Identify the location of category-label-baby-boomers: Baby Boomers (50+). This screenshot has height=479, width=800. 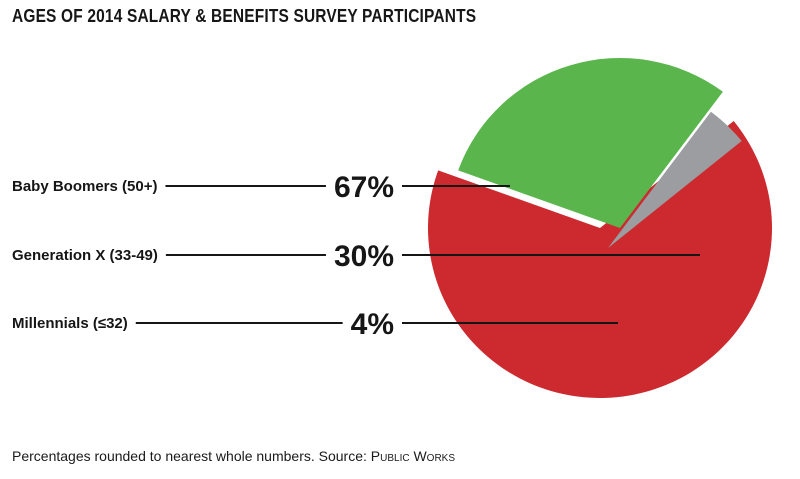
(84, 186).